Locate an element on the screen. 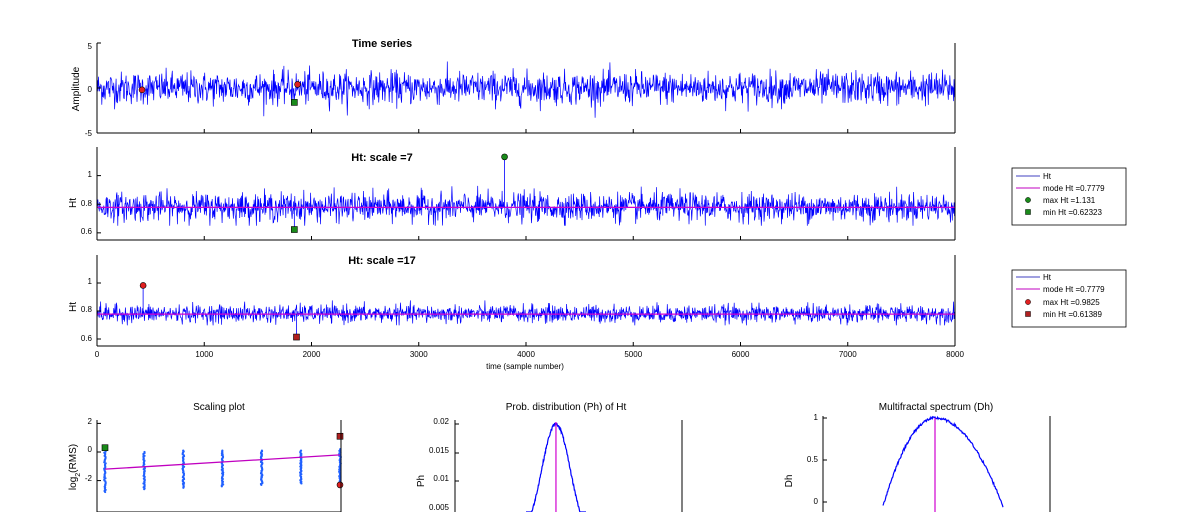  chart-title-ts: Time series is located at coordinates (382, 44).